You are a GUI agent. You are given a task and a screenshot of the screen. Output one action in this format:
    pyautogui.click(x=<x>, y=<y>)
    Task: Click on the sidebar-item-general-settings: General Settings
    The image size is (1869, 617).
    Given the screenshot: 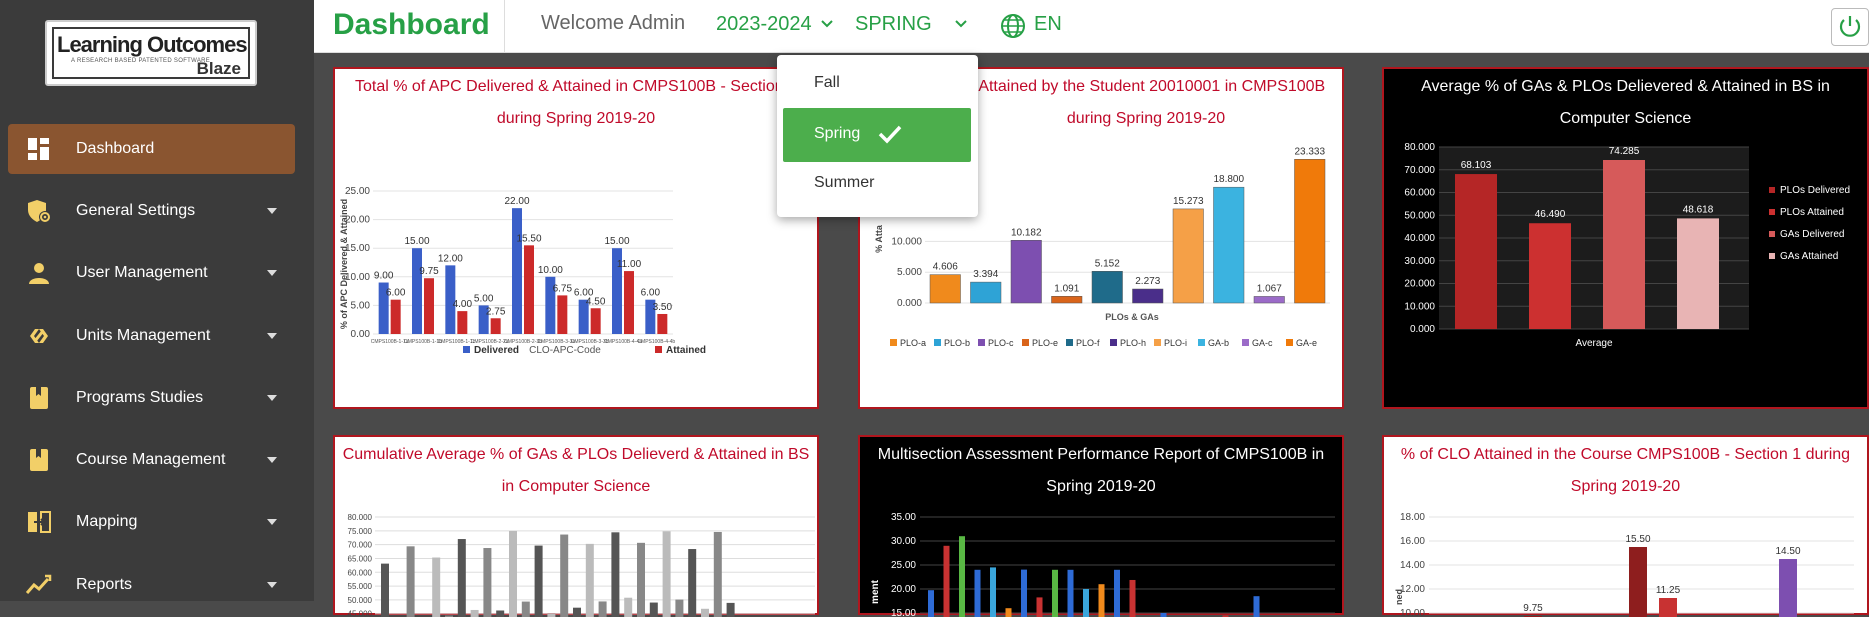 What is the action you would take?
    pyautogui.click(x=151, y=211)
    